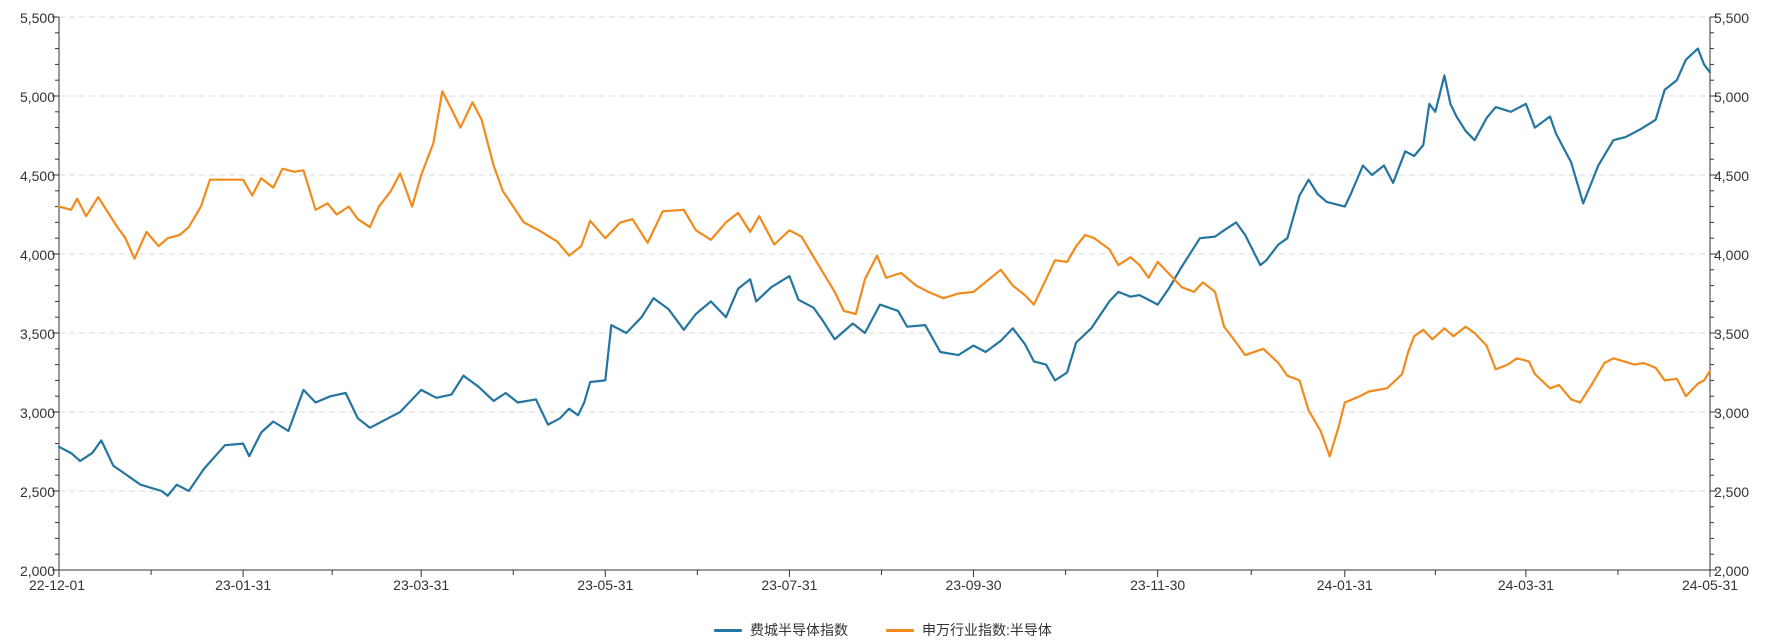 This screenshot has width=1766, height=641. Describe the element at coordinates (1731, 18) in the screenshot. I see `y-tick-label-right: 5,500` at that location.